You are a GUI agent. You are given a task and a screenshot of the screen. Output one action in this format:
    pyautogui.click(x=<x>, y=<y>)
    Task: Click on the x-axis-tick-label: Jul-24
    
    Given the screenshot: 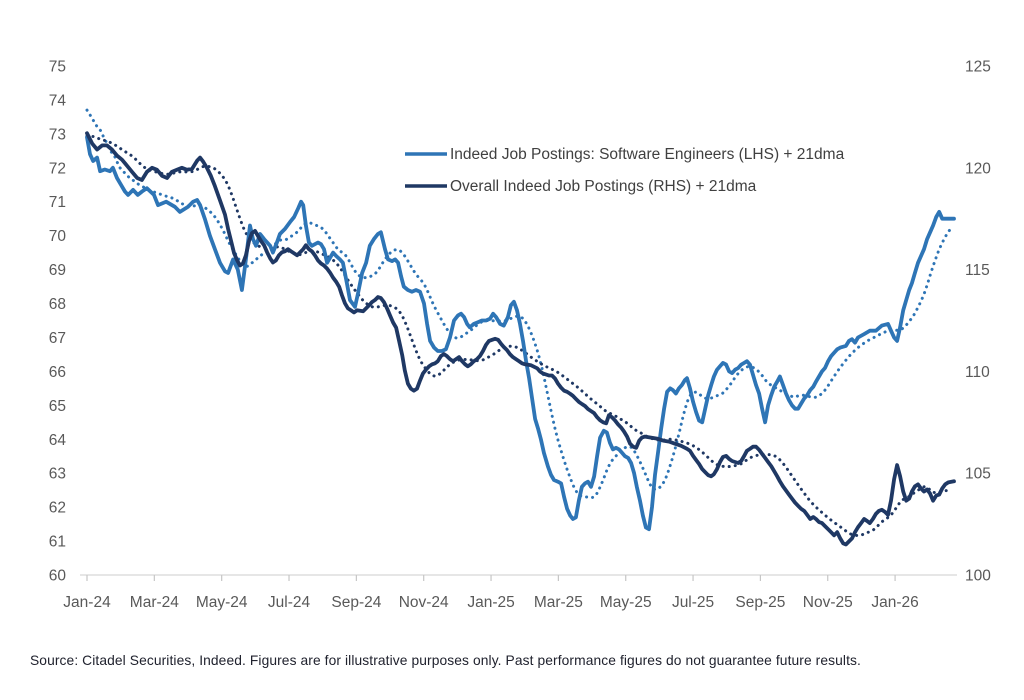 What is the action you would take?
    pyautogui.click(x=289, y=602)
    